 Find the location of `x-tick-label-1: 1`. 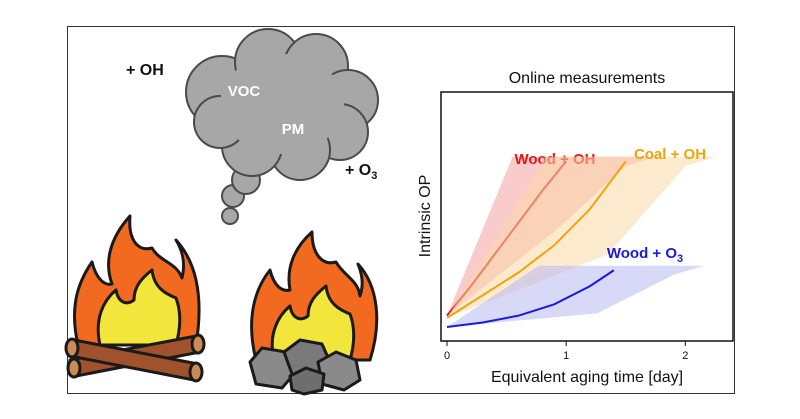

x-tick-label-1: 1 is located at coordinates (566, 356).